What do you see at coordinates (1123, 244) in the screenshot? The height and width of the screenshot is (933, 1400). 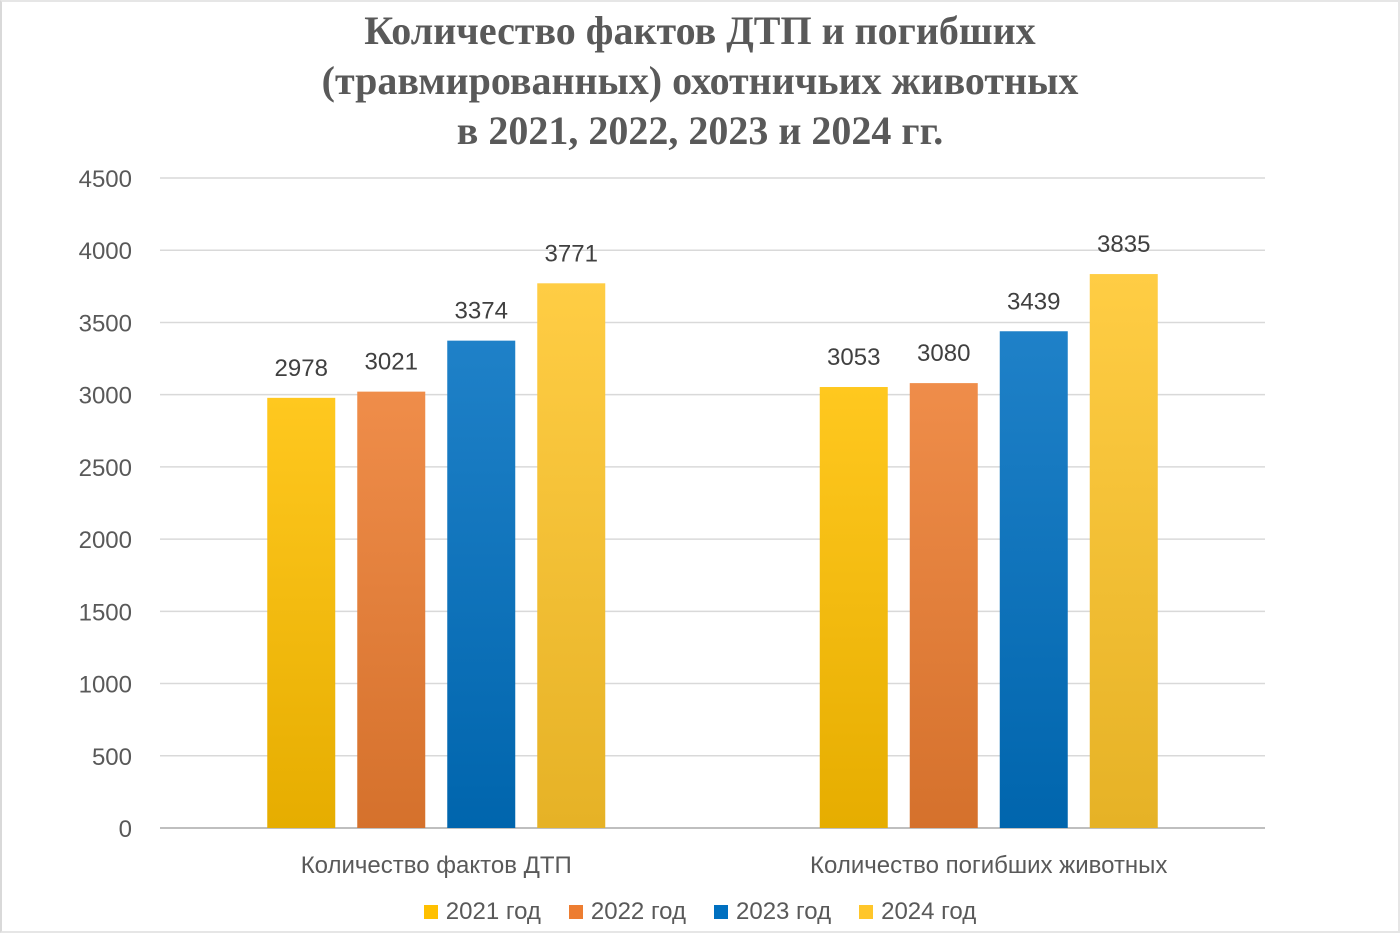 I see `bar-value-label: 3835` at bounding box center [1123, 244].